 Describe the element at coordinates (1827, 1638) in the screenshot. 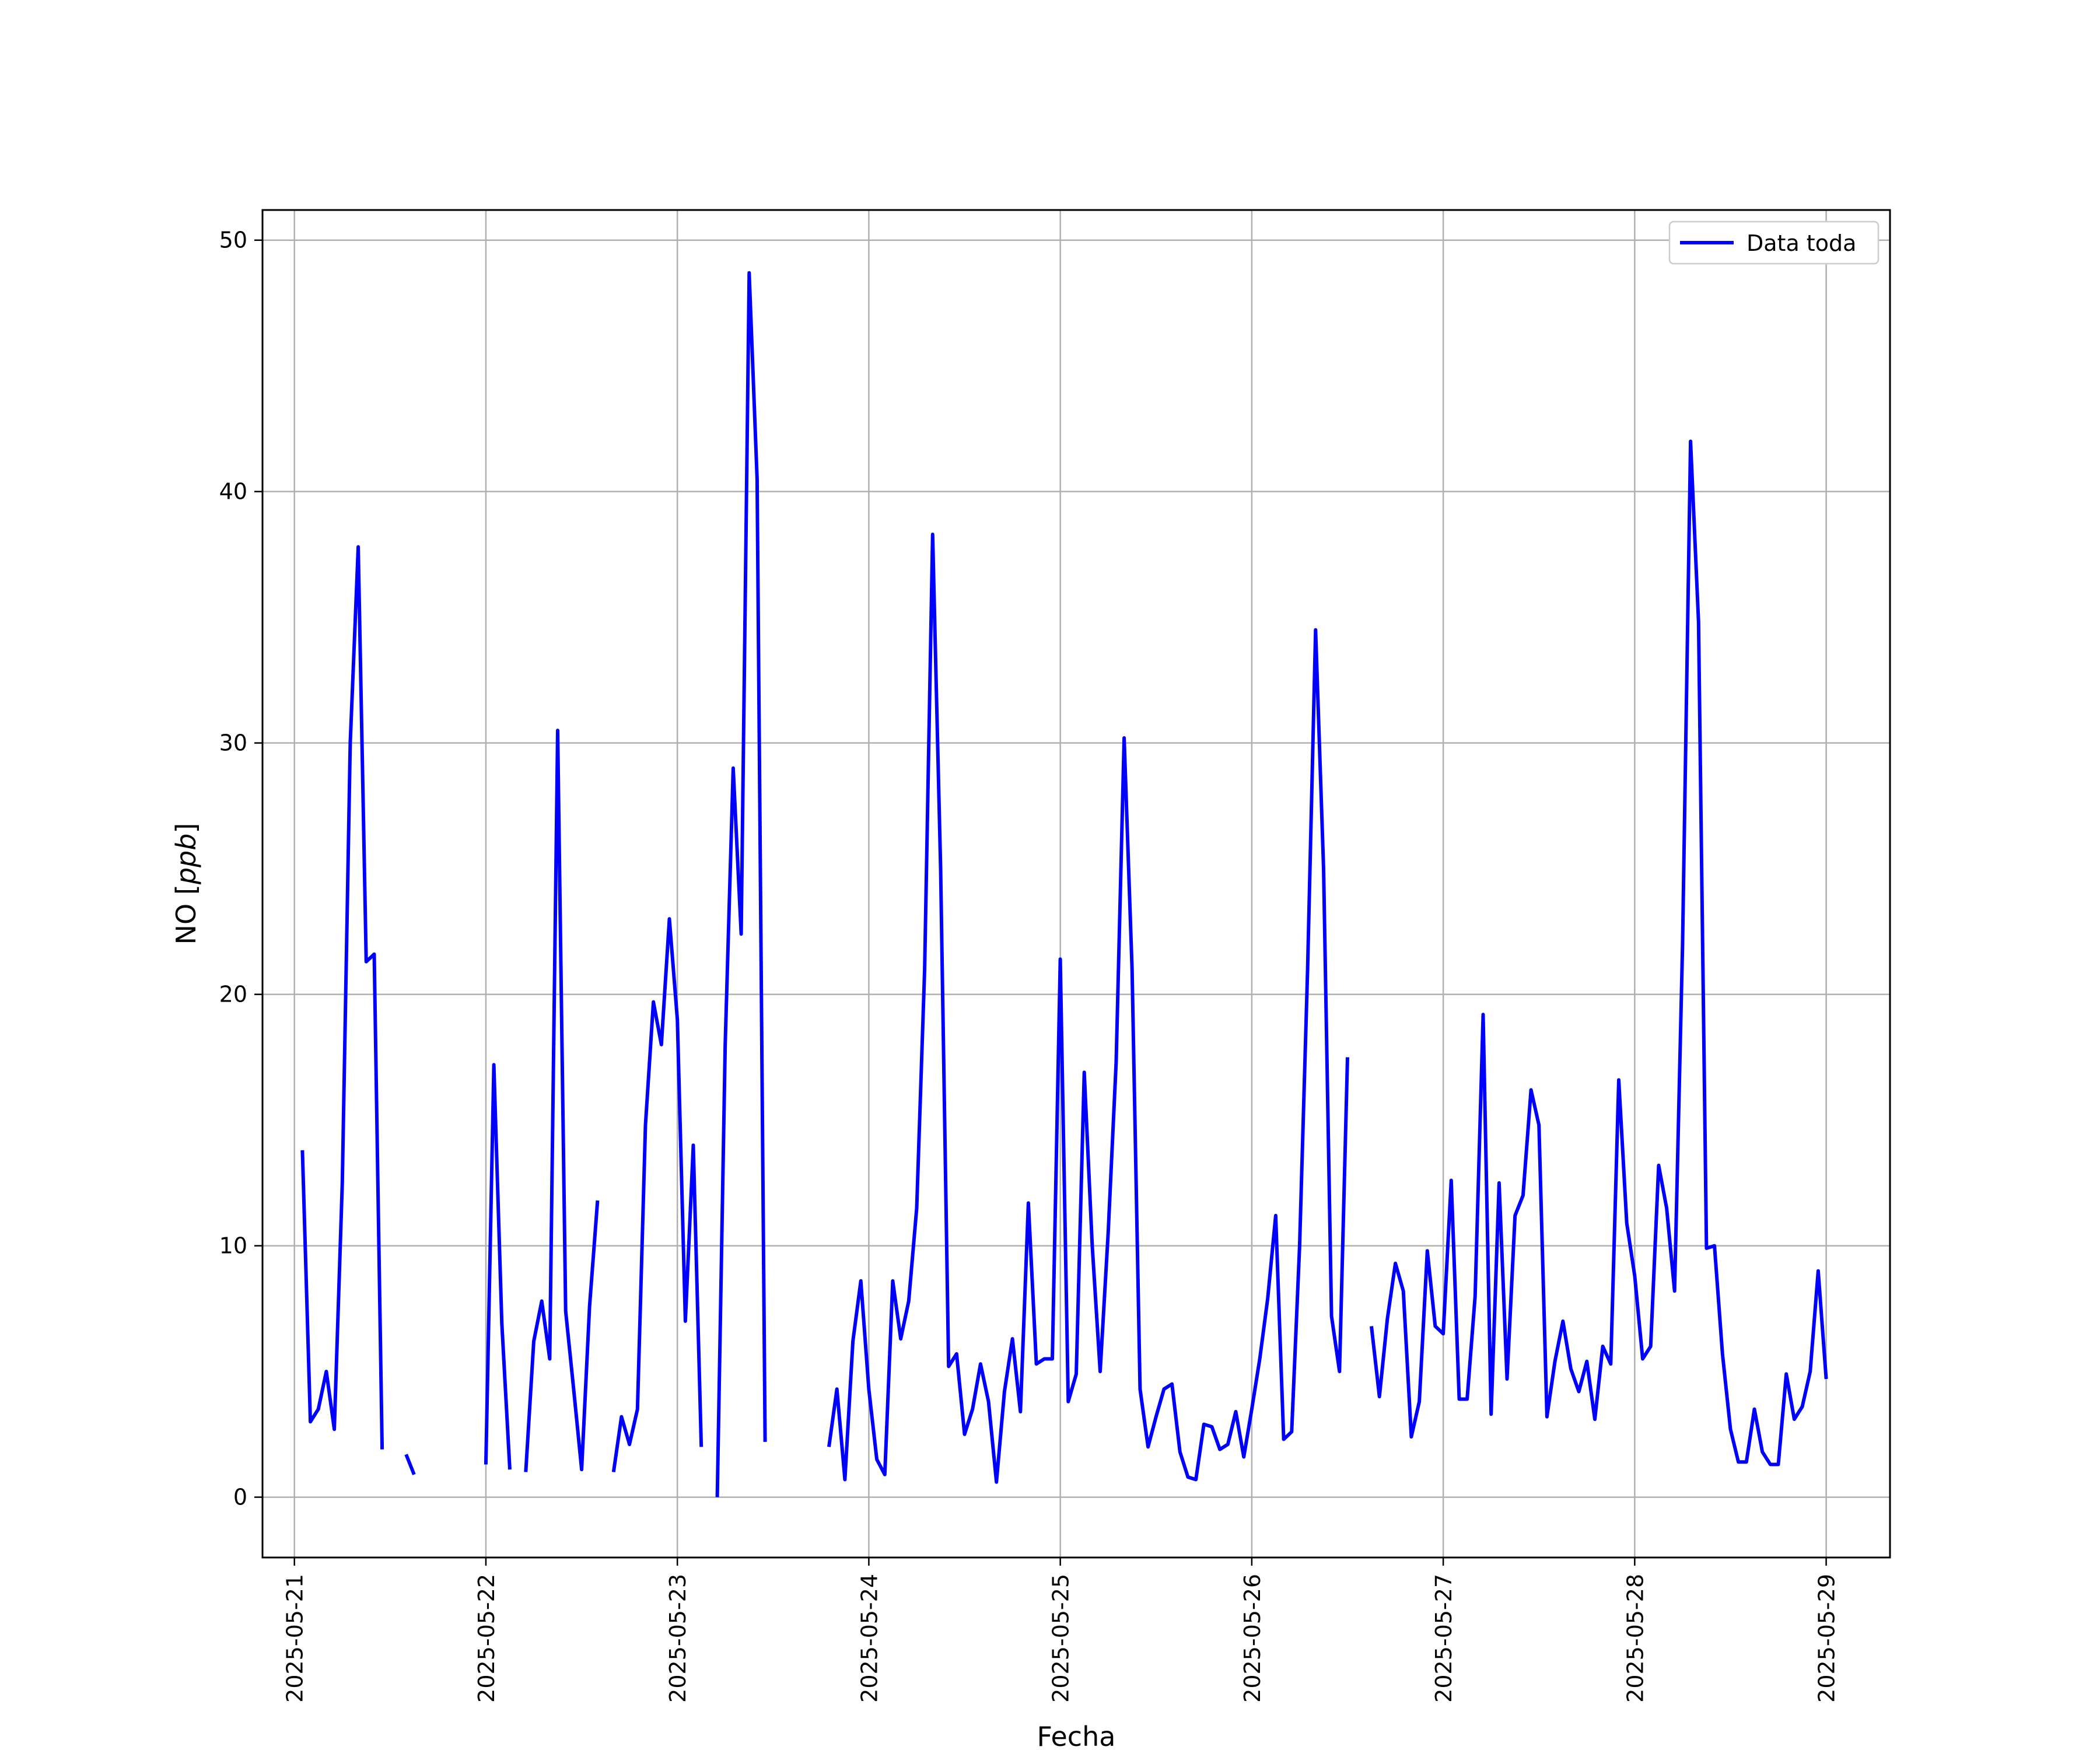

I see `x-tick-label-8: 2025-05-29` at that location.